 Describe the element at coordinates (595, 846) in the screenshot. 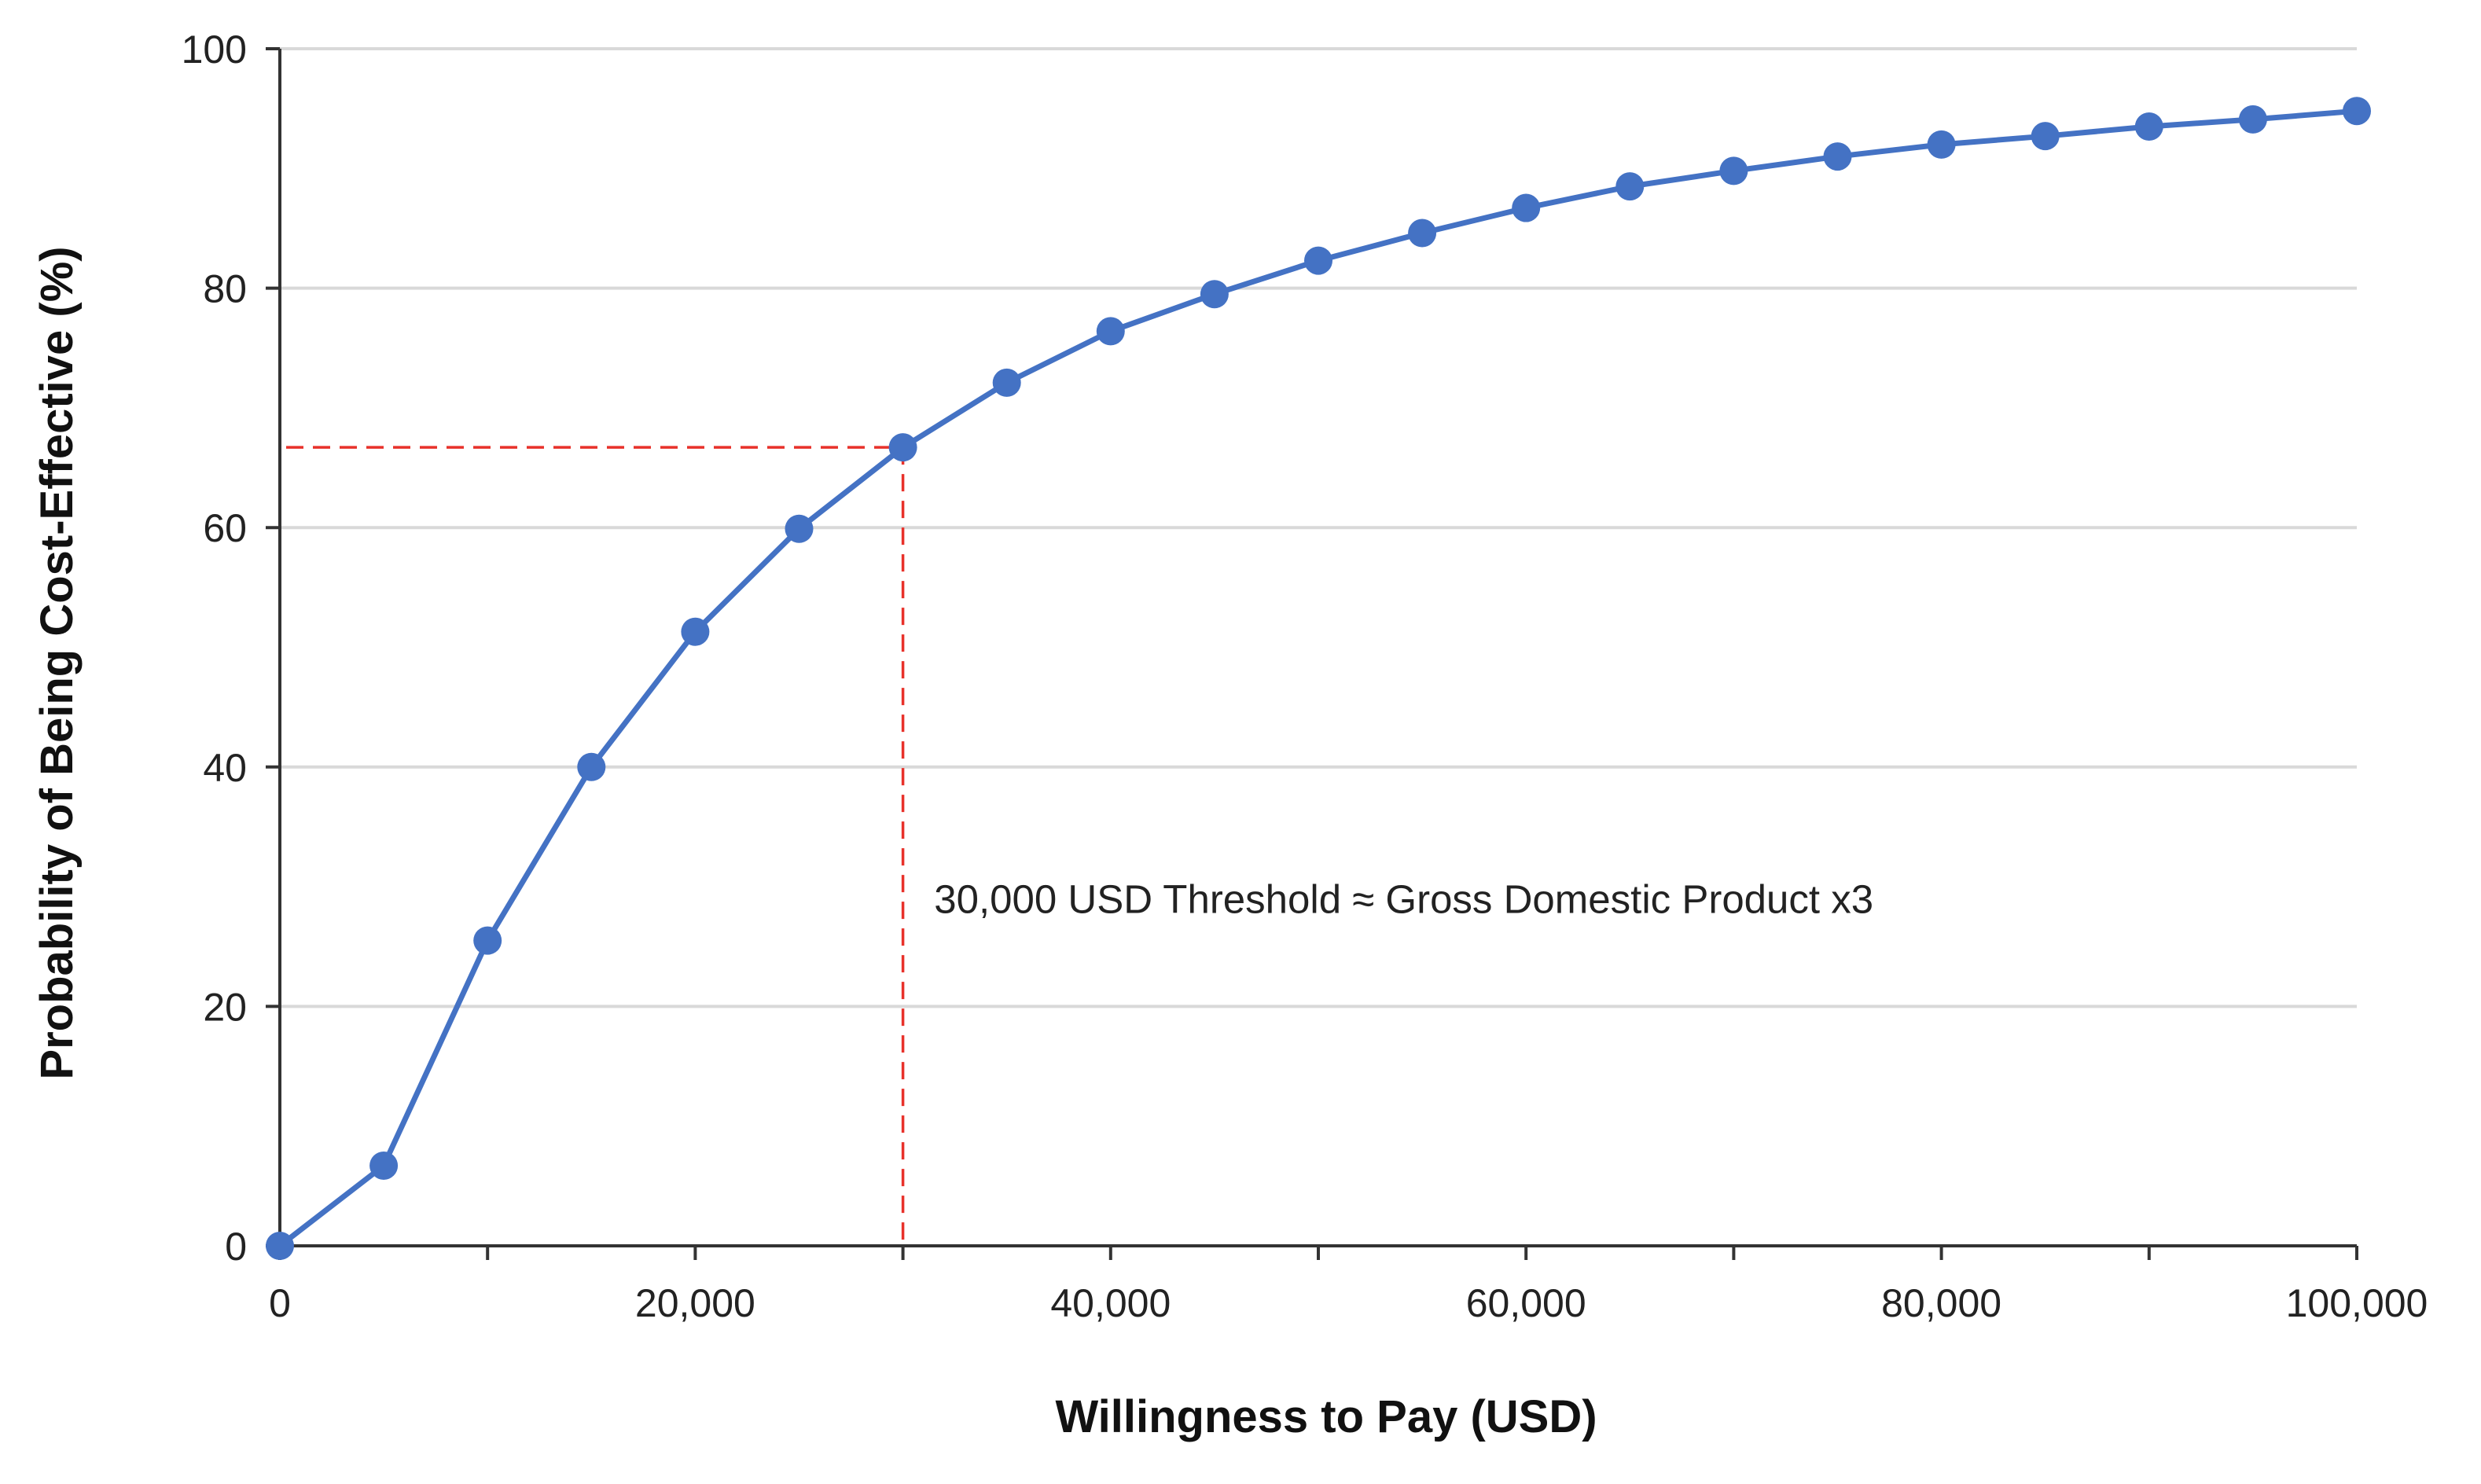

I see `threshold-reference-lines` at that location.